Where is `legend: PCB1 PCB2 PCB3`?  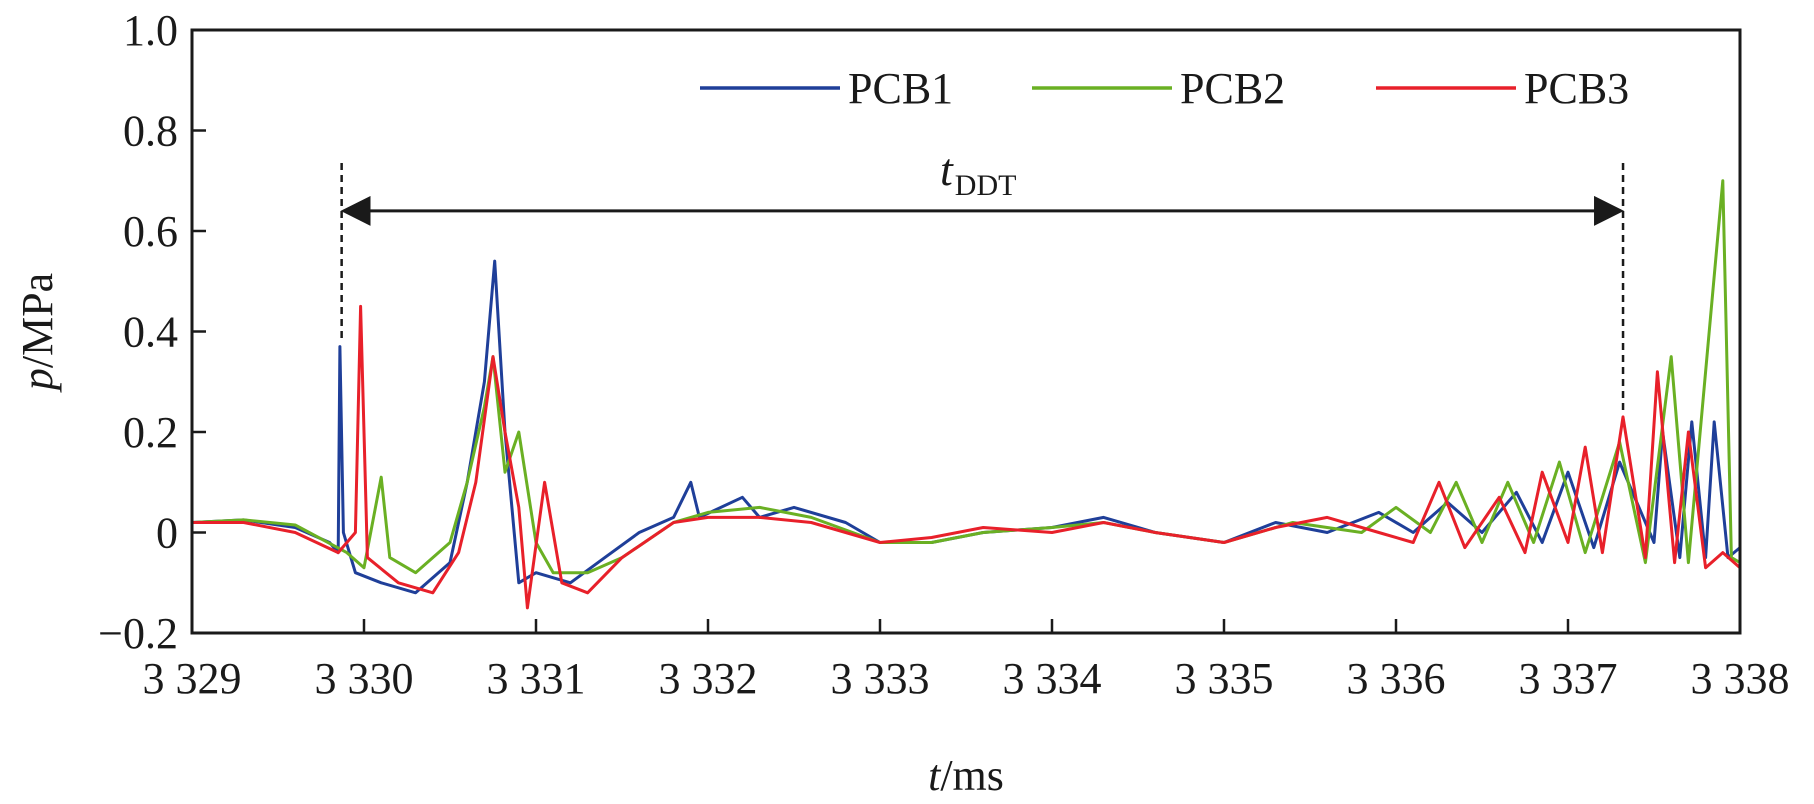 legend: PCB1 PCB2 PCB3 is located at coordinates (1164, 88).